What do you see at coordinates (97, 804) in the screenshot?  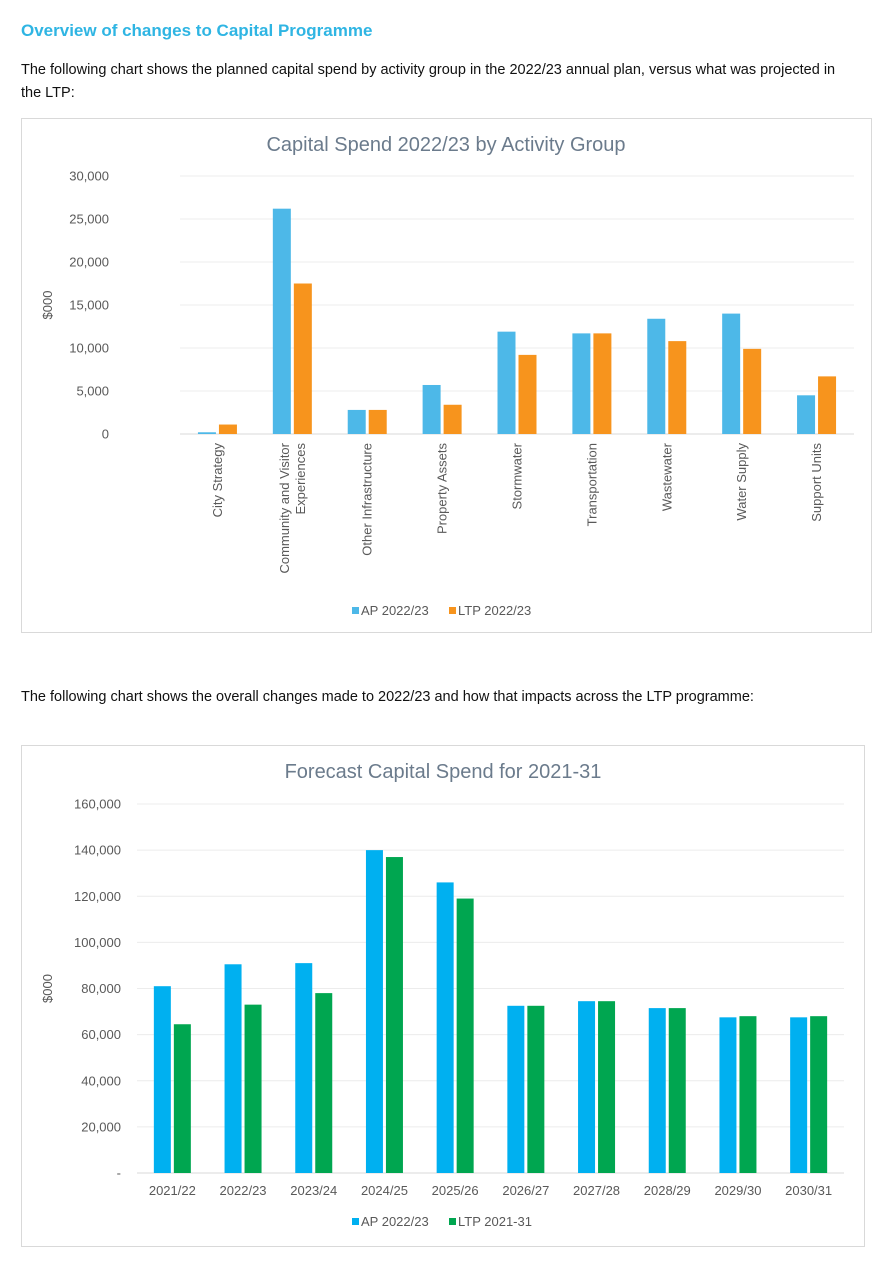 I see `y-tick-label: 160,000` at bounding box center [97, 804].